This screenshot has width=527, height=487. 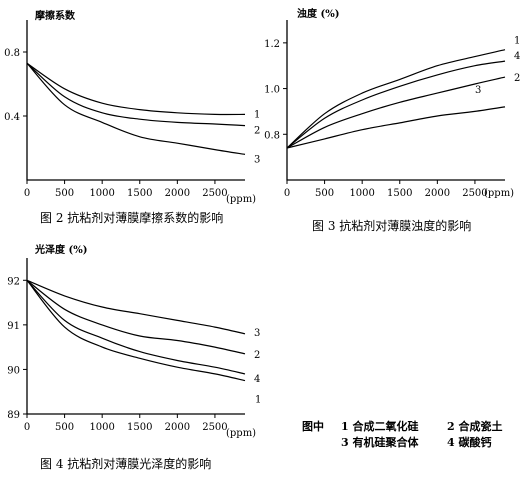 What do you see at coordinates (469, 442) in the screenshot?
I see `legend-item-4: 4 碳酸钙` at bounding box center [469, 442].